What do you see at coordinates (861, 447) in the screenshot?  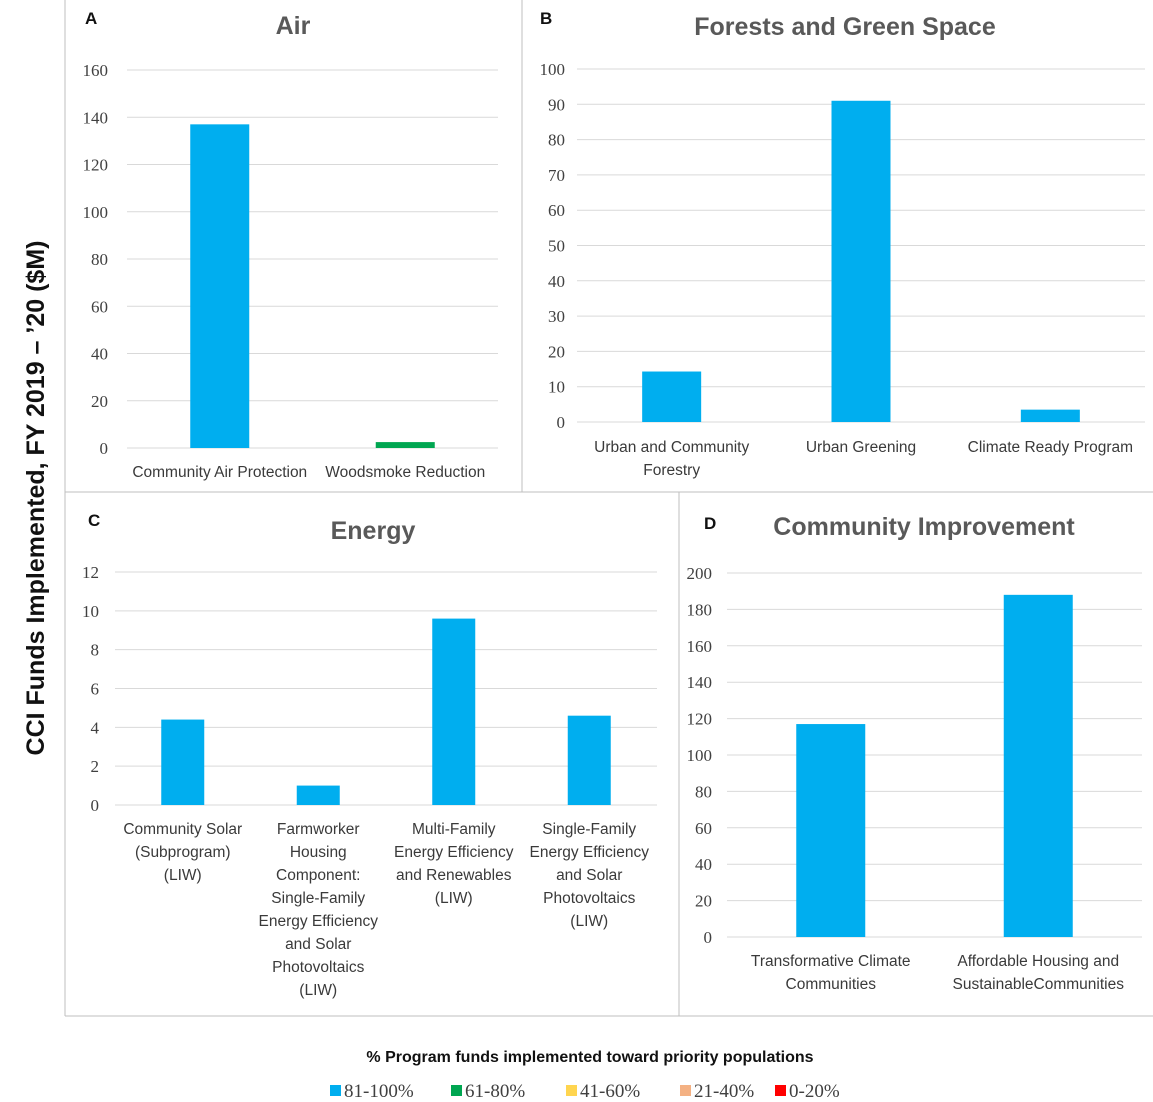 I see `x-category-label: Urban Greening` at bounding box center [861, 447].